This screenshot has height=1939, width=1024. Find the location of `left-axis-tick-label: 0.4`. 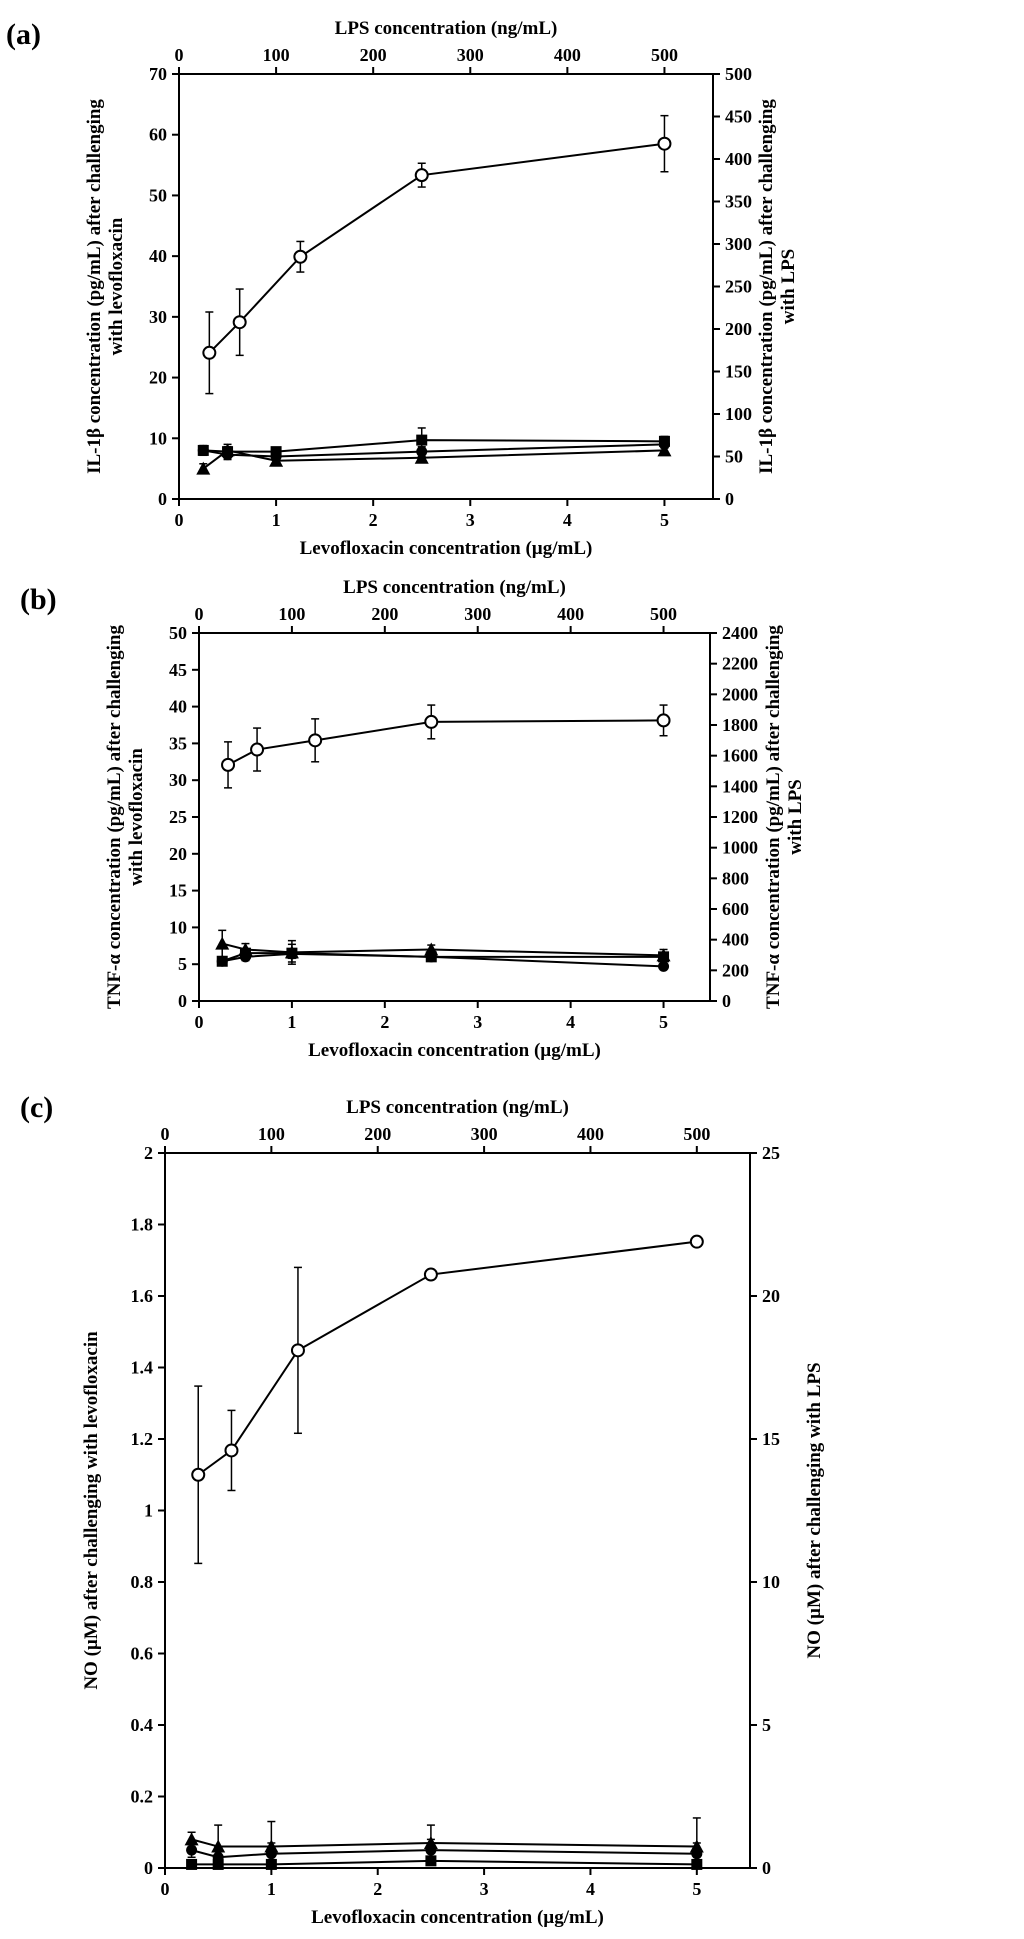

left-axis-tick-label: 0.4 is located at coordinates (142, 1725).